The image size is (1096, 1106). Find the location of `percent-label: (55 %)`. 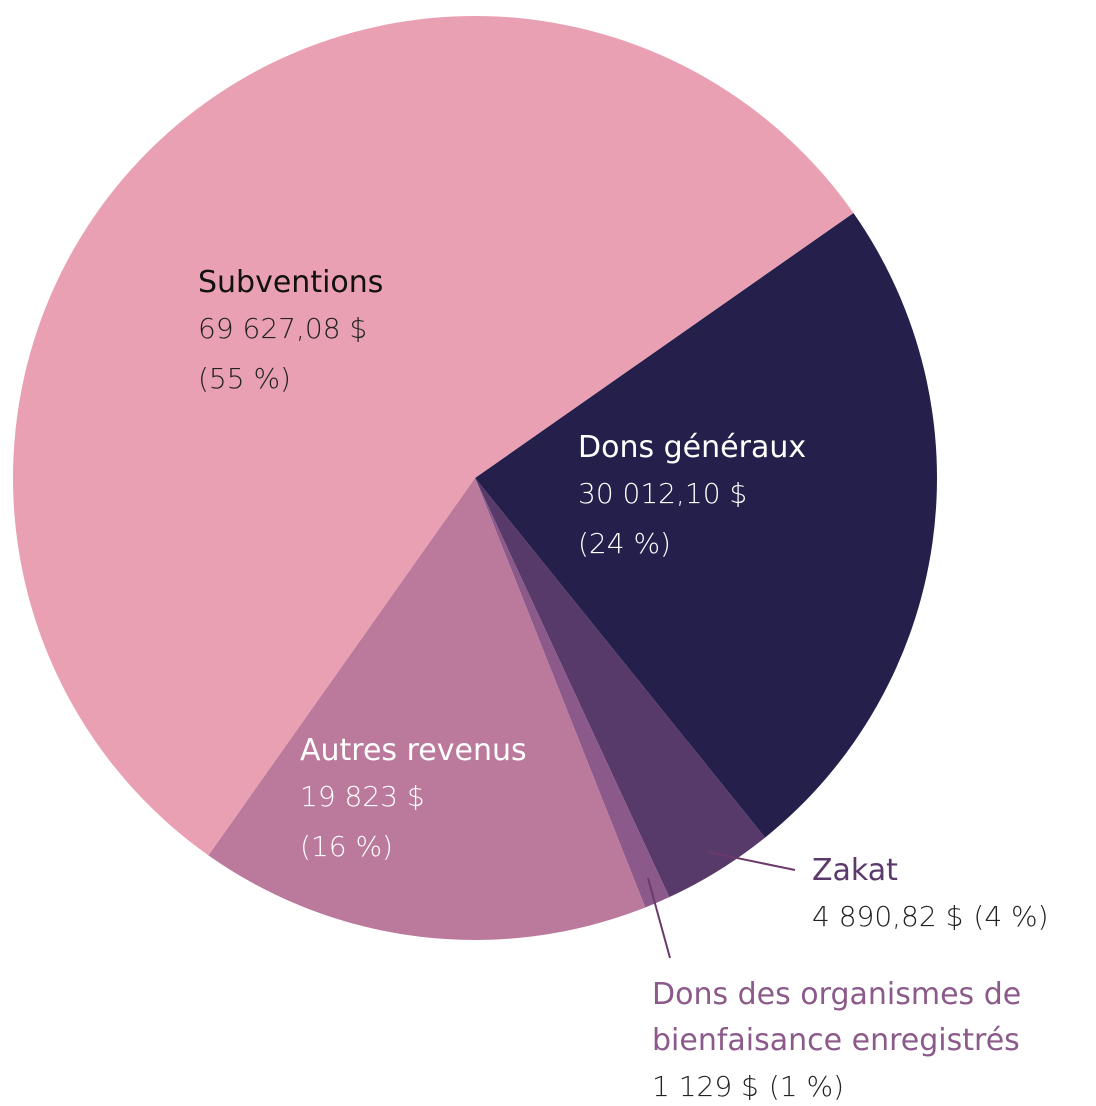

percent-label: (55 %) is located at coordinates (244, 378).